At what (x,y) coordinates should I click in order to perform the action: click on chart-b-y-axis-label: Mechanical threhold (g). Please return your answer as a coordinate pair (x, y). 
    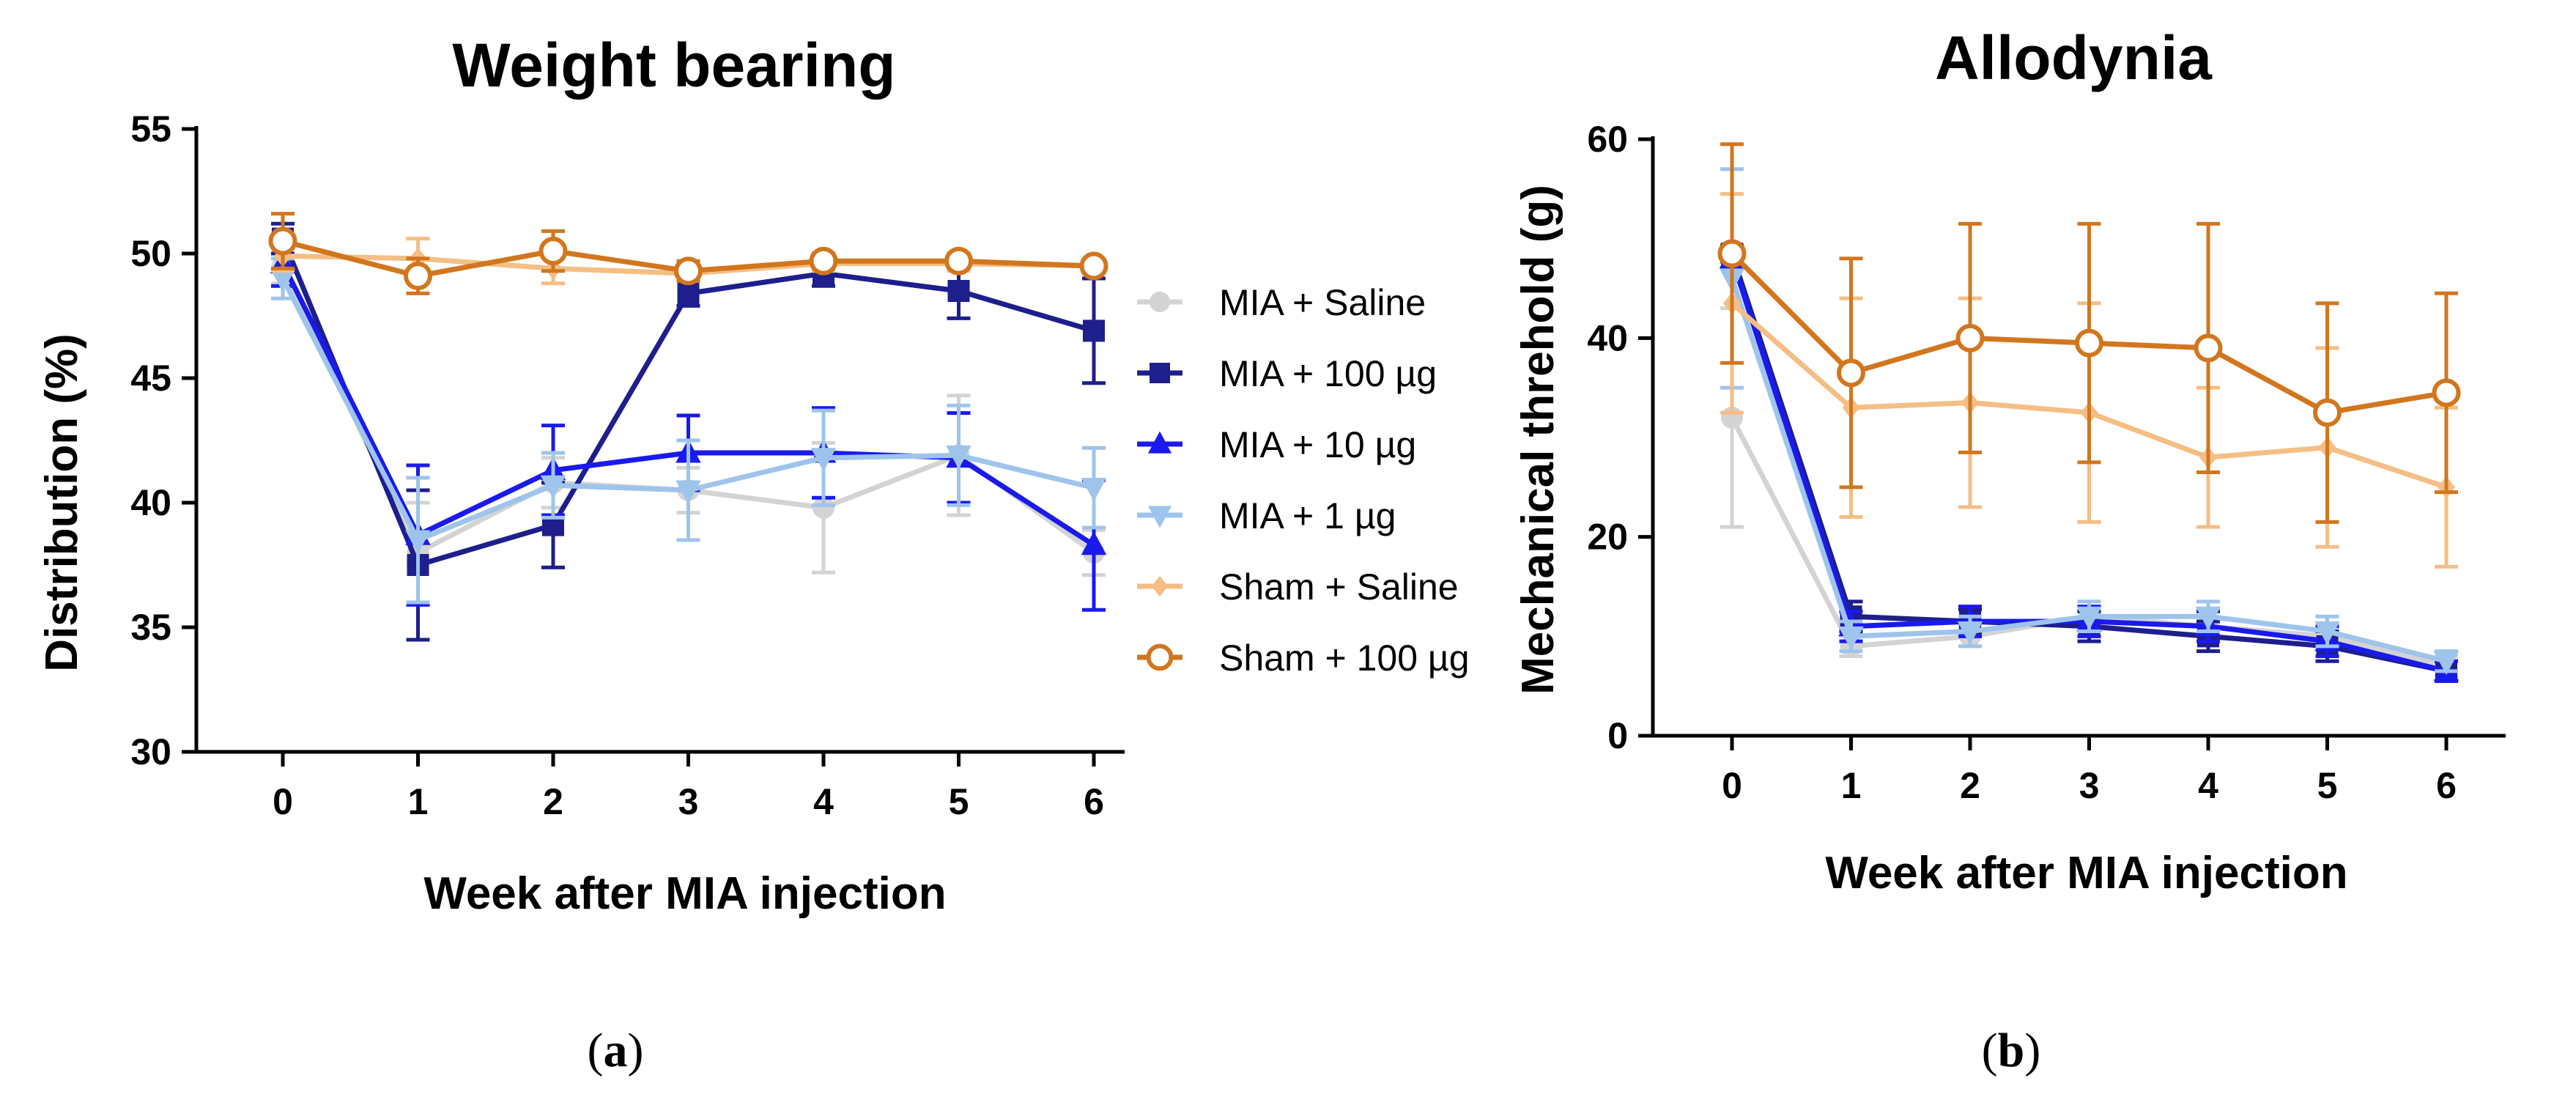
    Looking at the image, I should click on (1538, 440).